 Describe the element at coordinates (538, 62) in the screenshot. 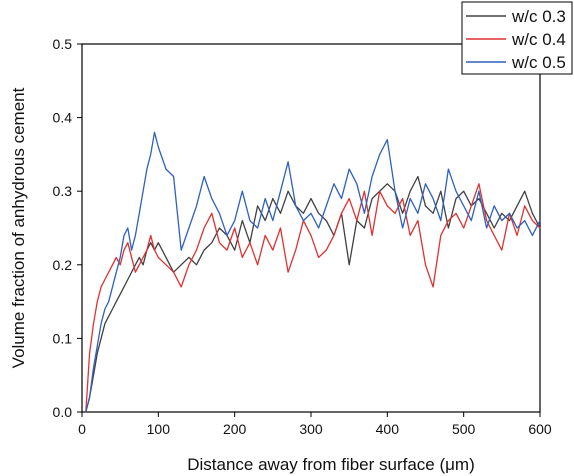

I see `legend-label: w/c 0.5` at that location.